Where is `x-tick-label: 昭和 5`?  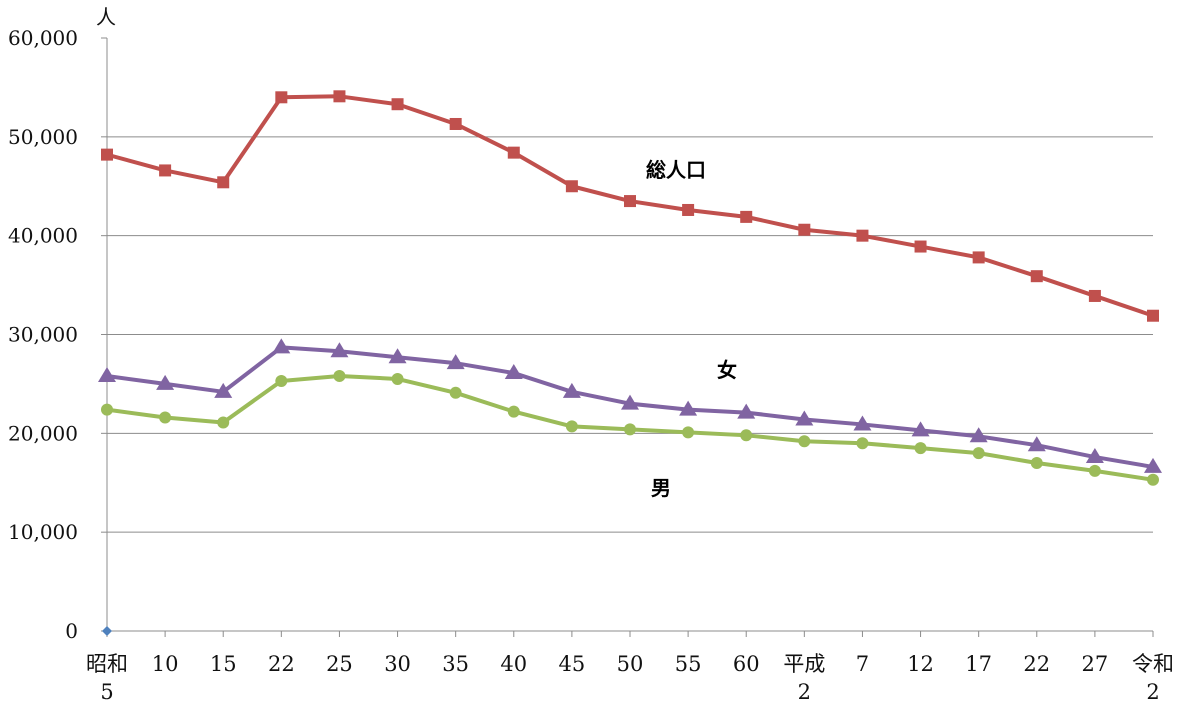 x-tick-label: 昭和 5 is located at coordinates (107, 677).